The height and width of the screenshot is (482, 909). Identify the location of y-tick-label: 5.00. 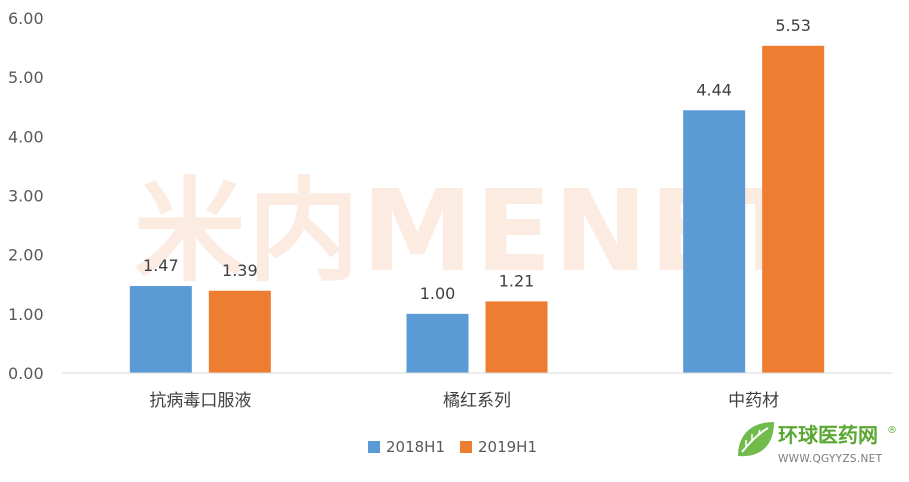
(26, 77).